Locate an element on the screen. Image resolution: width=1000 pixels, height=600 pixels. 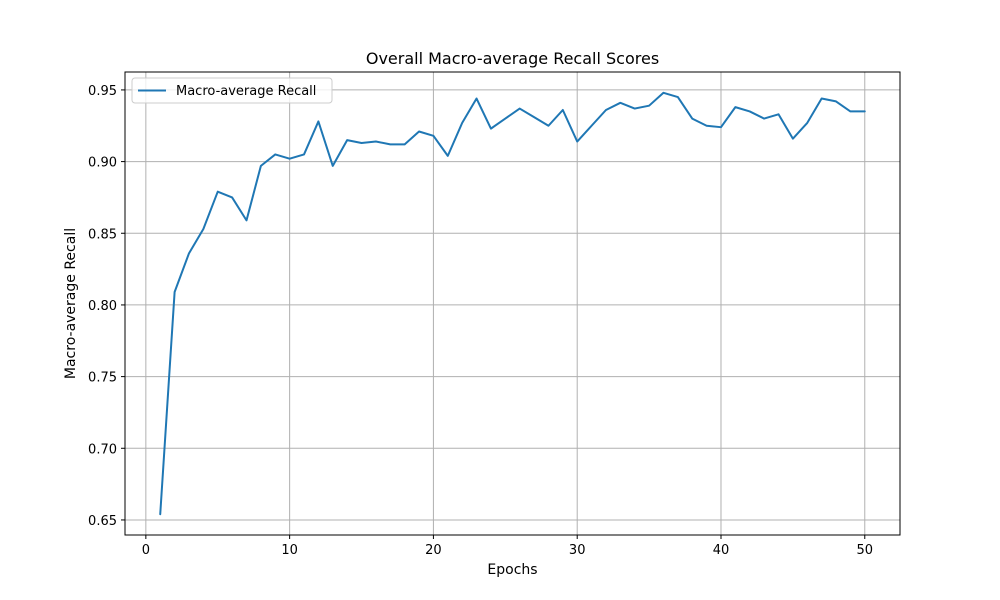
x-axis-label: Epochs is located at coordinates (512, 570).